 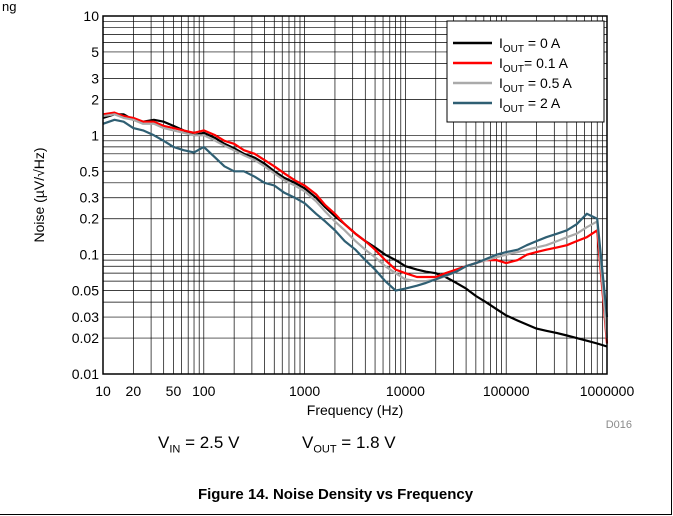 I want to click on legend-label-3: IOUT = 2 A, so click(x=530, y=105).